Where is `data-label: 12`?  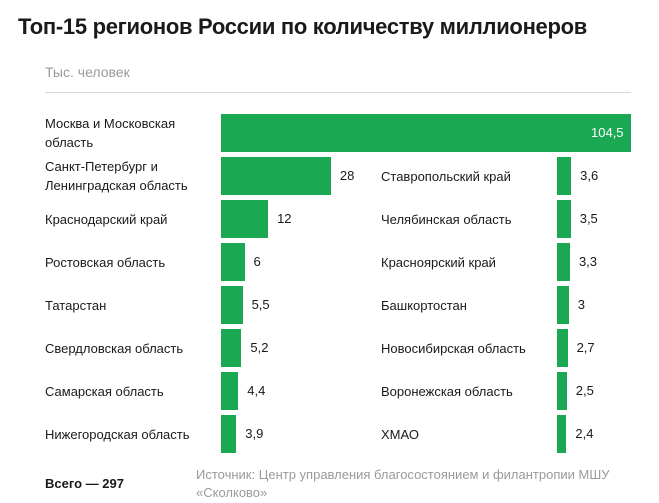
data-label: 12 is located at coordinates (284, 218).